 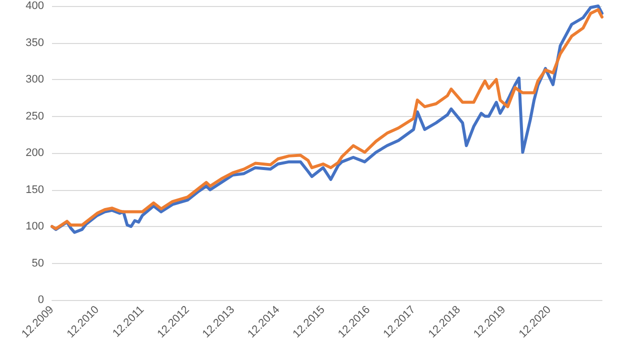 What do you see at coordinates (35, 190) in the screenshot?
I see `y-tick-label: 150` at bounding box center [35, 190].